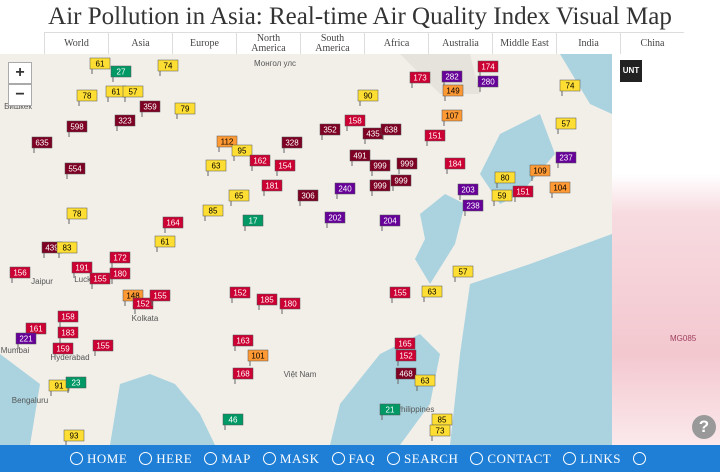  Describe the element at coordinates (592, 459) in the screenshot. I see `nav-item: LINKS` at that location.